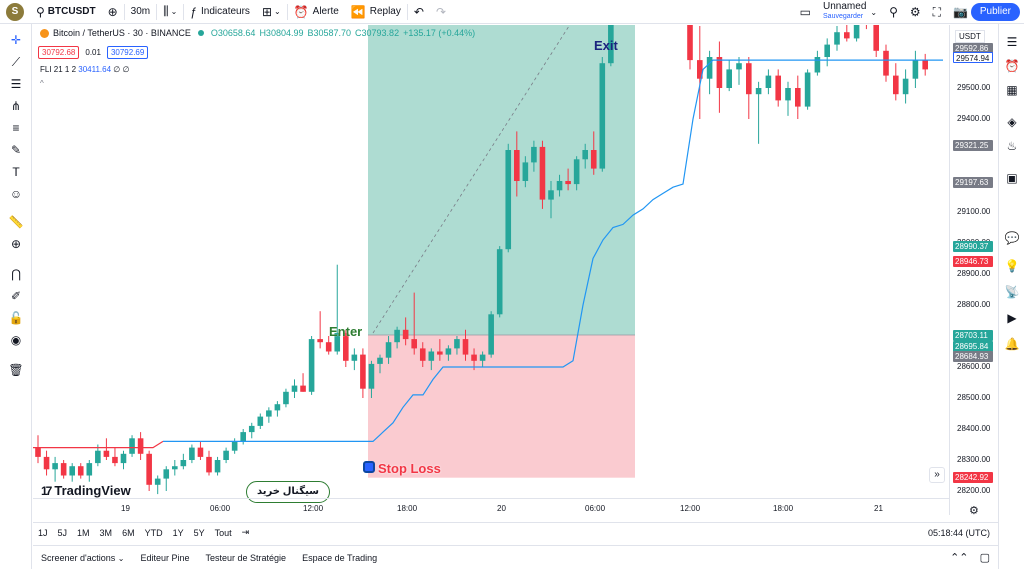 This screenshot has width=1024, height=569. I want to click on replay-button: ⏪ Replay, so click(376, 12).